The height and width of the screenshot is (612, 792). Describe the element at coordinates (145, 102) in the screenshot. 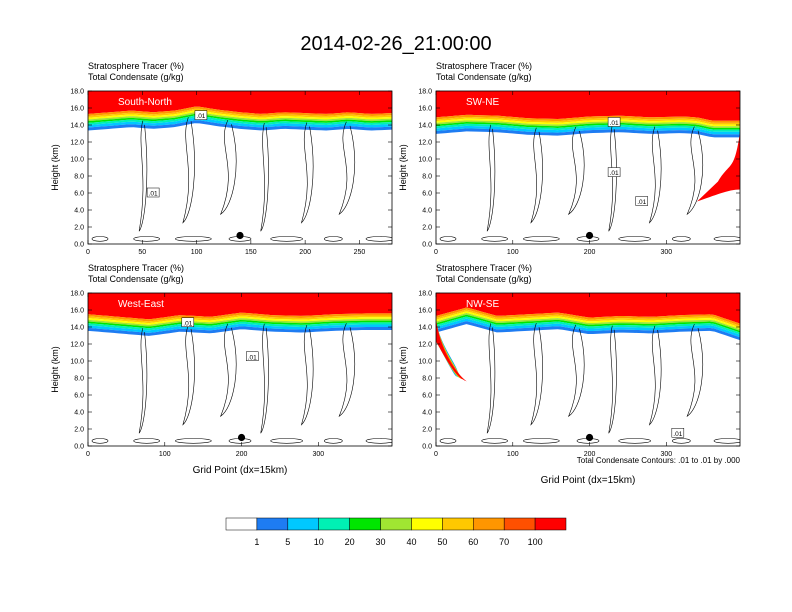

I see `panel-label: South-North` at that location.